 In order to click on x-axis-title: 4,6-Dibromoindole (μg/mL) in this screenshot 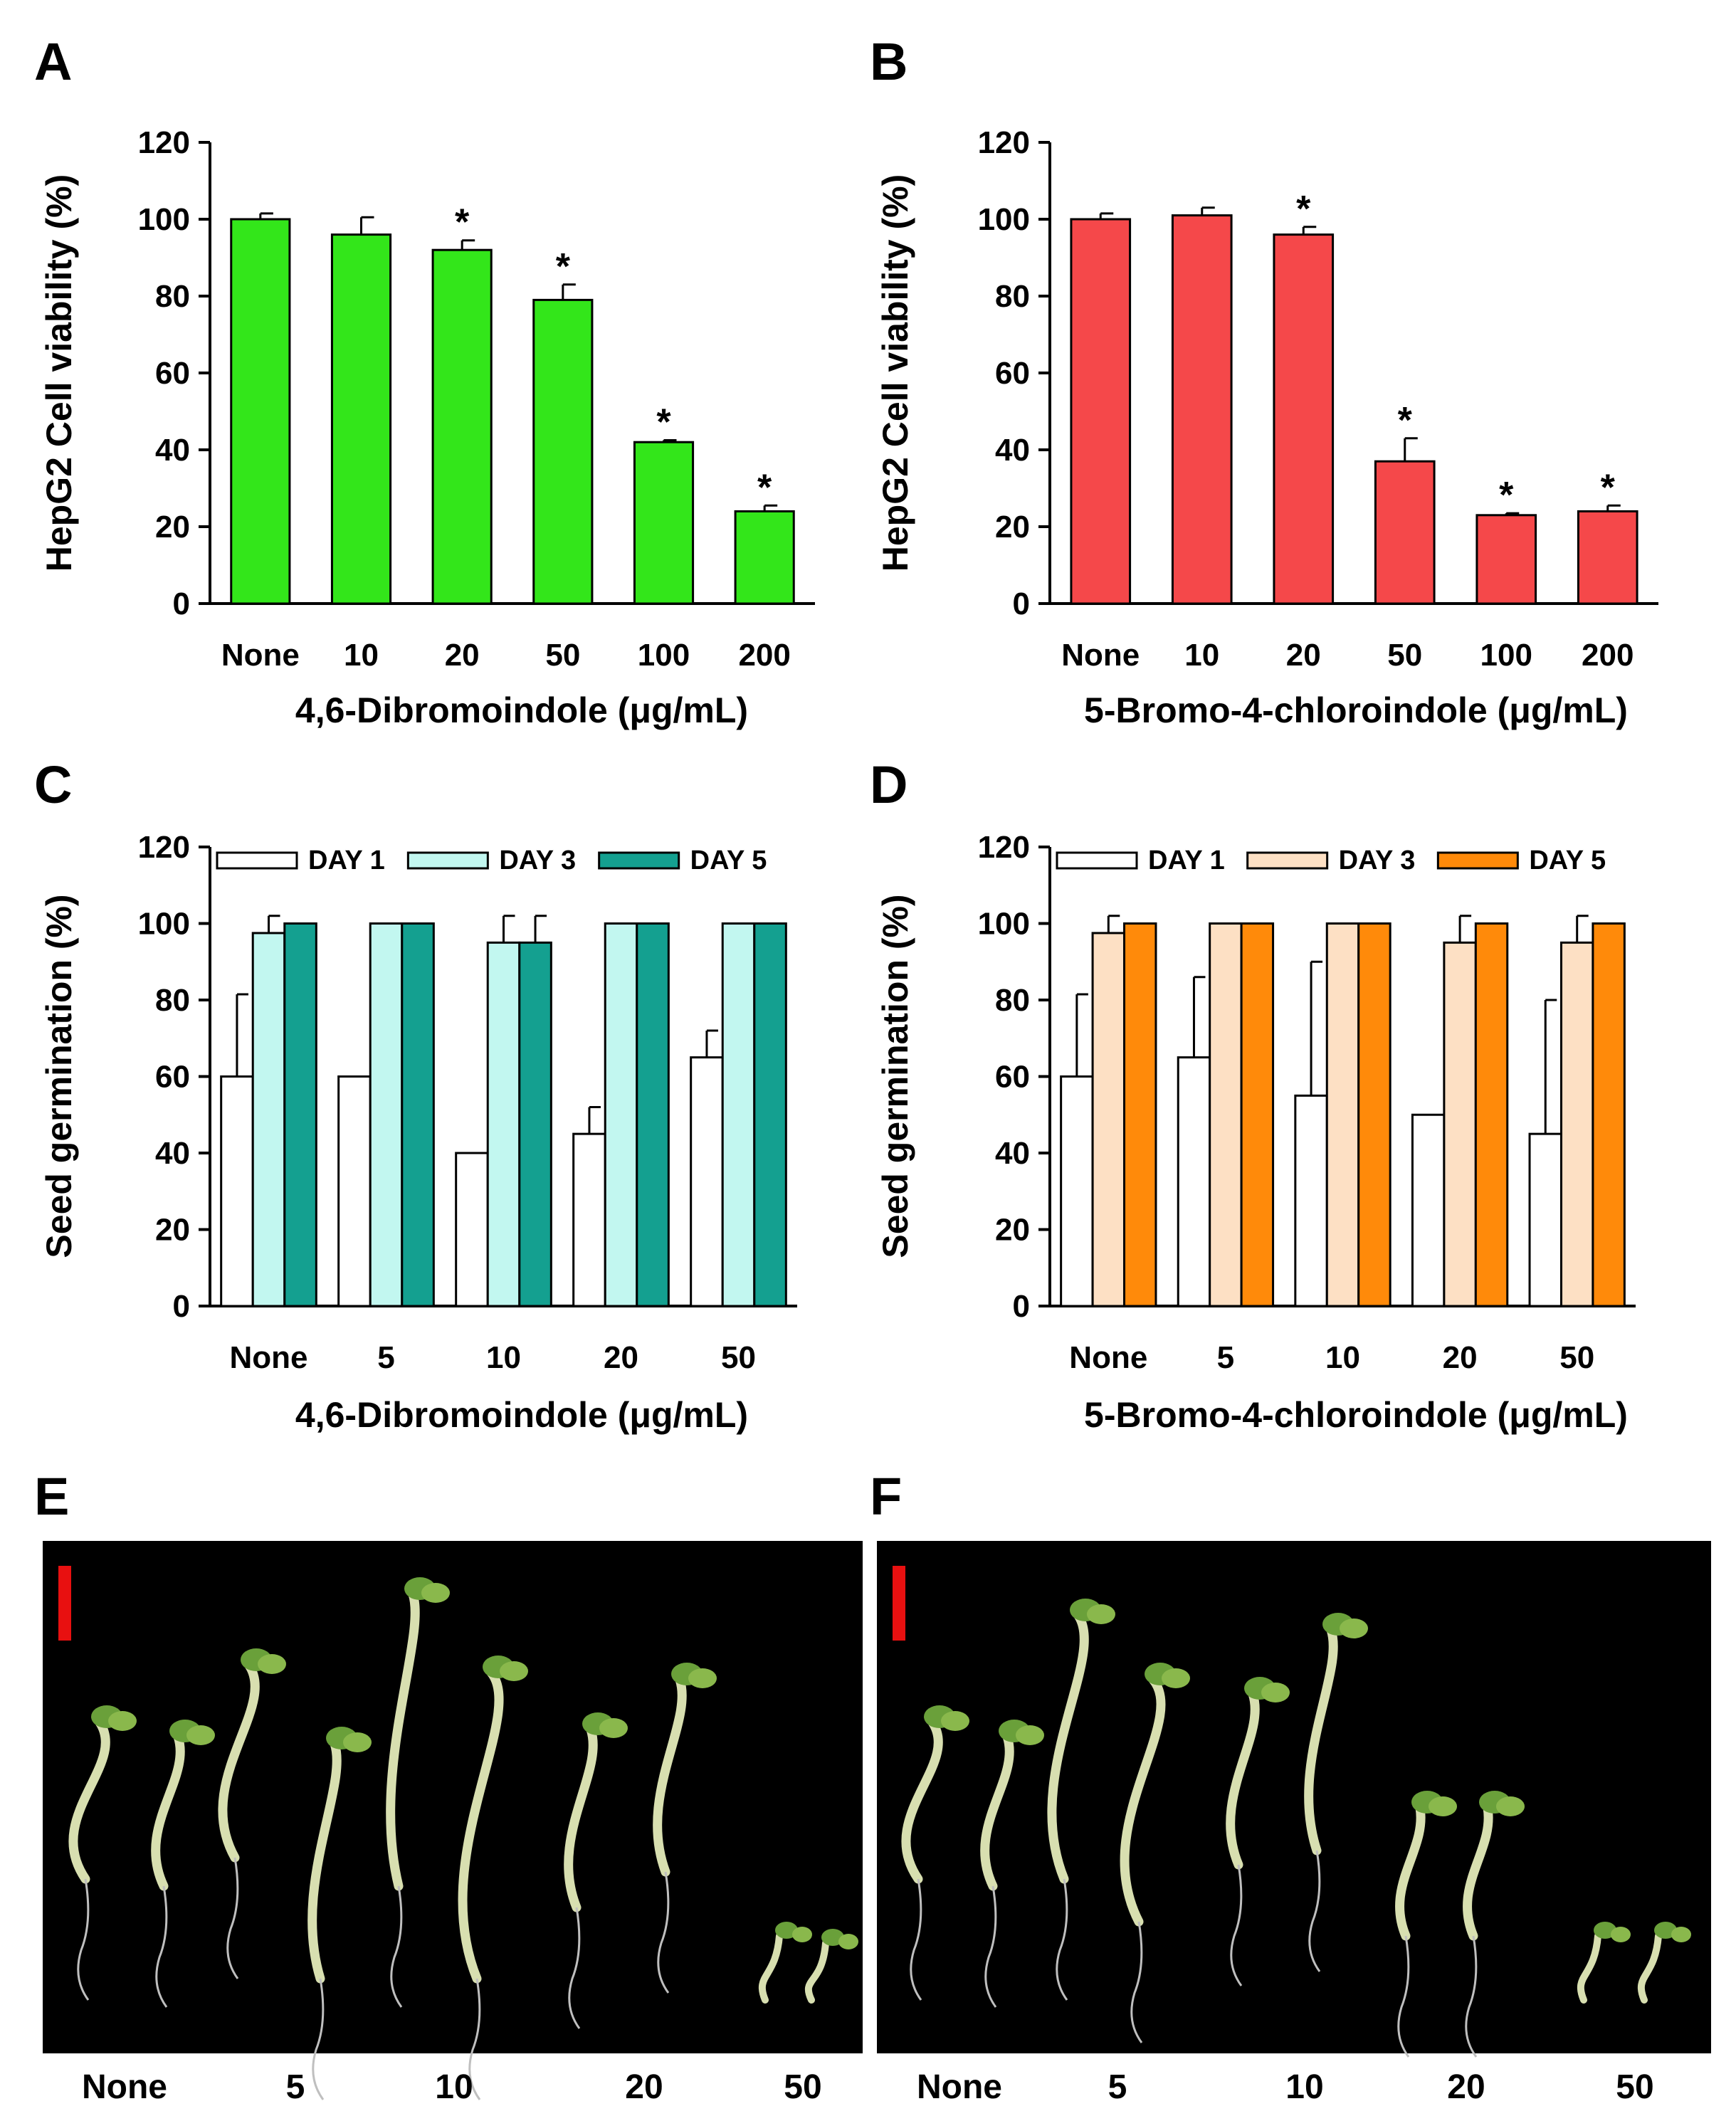, I will do `click(521, 710)`.